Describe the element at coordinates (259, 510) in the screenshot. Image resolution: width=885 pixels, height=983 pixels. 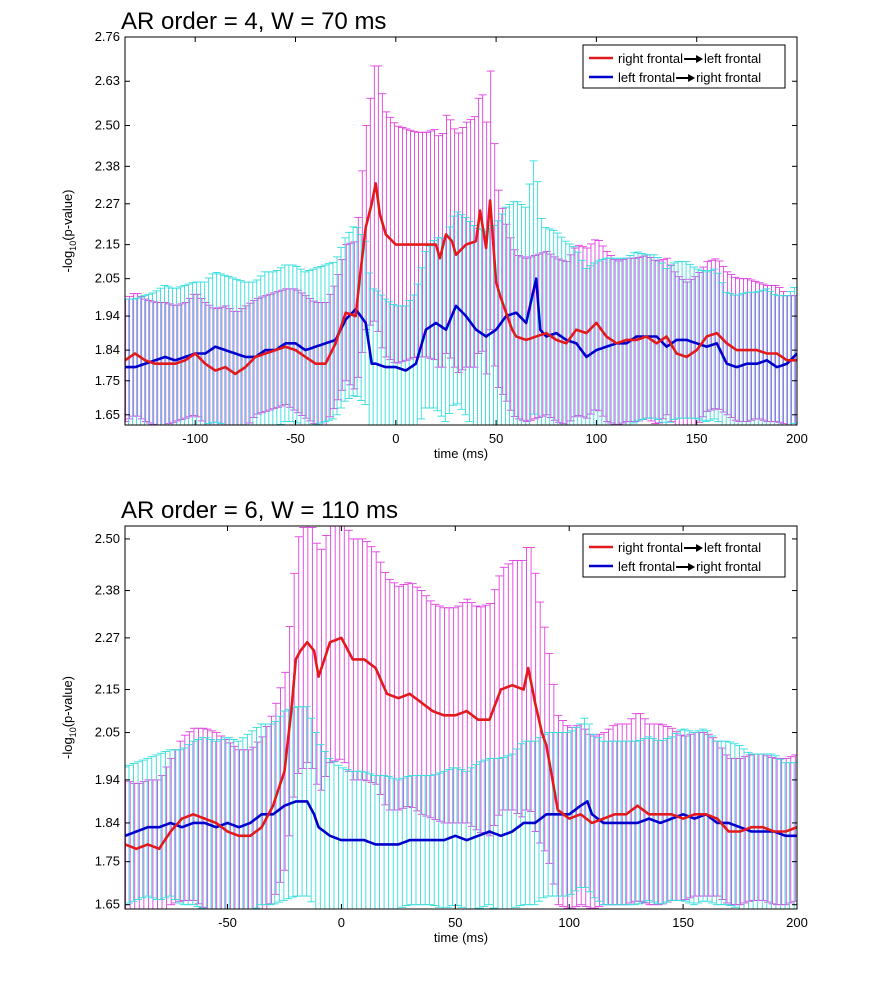
I see `chart-title: AR order = 6, W = 110 ms` at that location.